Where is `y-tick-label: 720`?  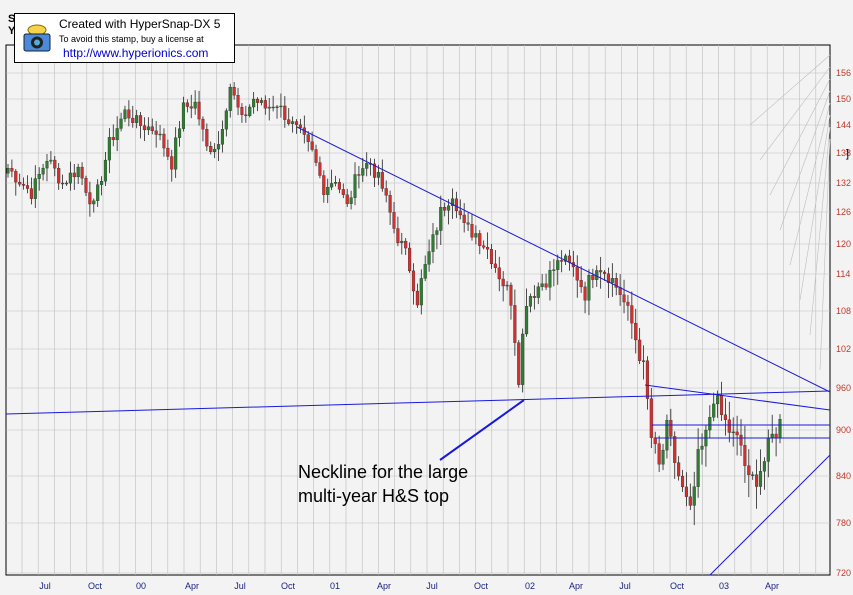 y-tick-label: 720 is located at coordinates (843, 573).